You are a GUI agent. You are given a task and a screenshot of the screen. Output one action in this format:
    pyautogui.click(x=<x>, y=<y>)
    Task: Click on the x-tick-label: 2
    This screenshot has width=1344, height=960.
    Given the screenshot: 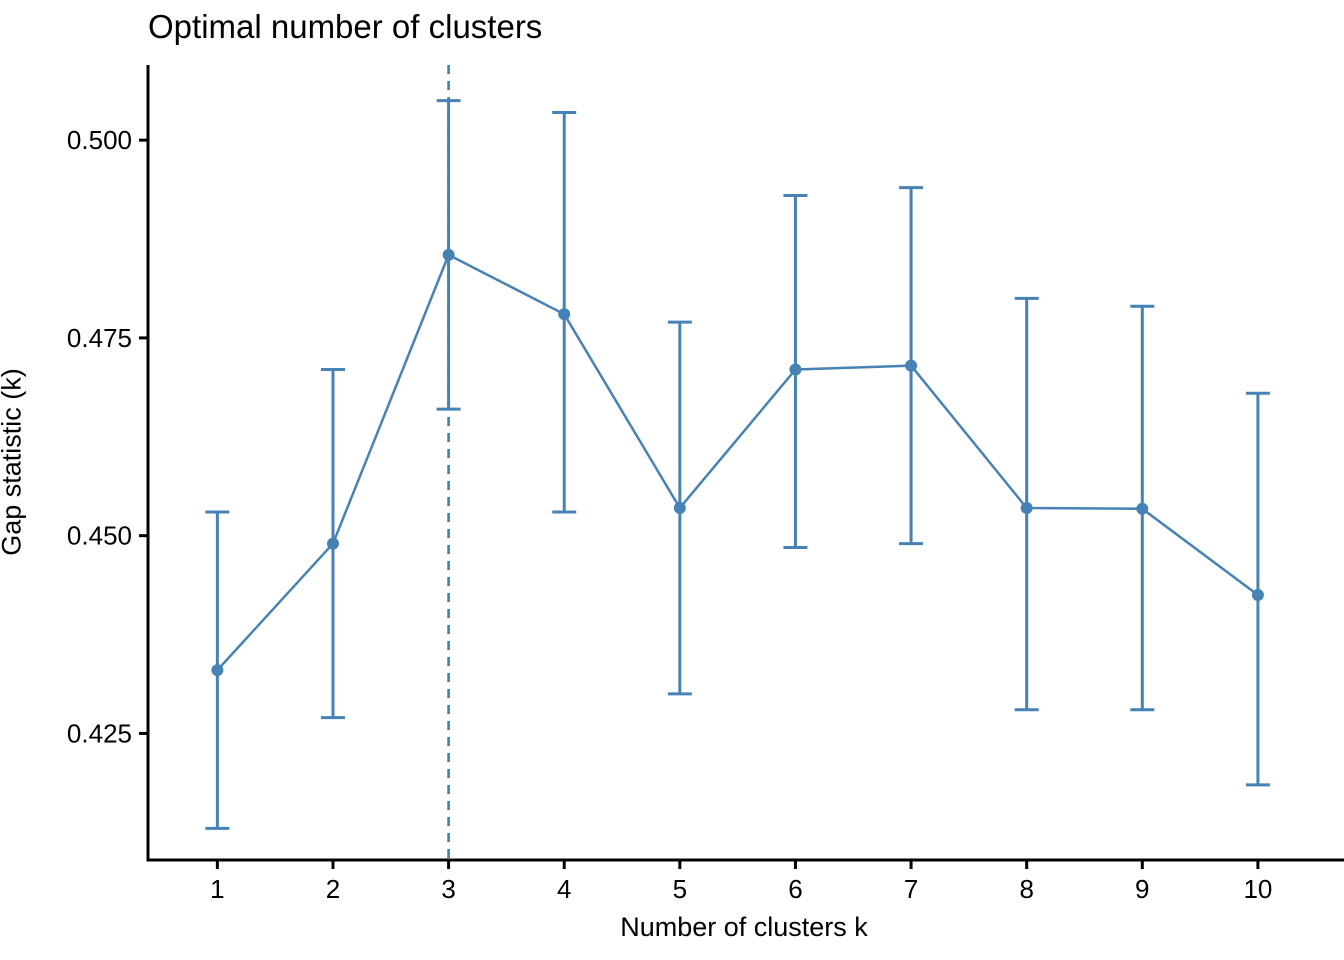 What is the action you would take?
    pyautogui.click(x=333, y=889)
    